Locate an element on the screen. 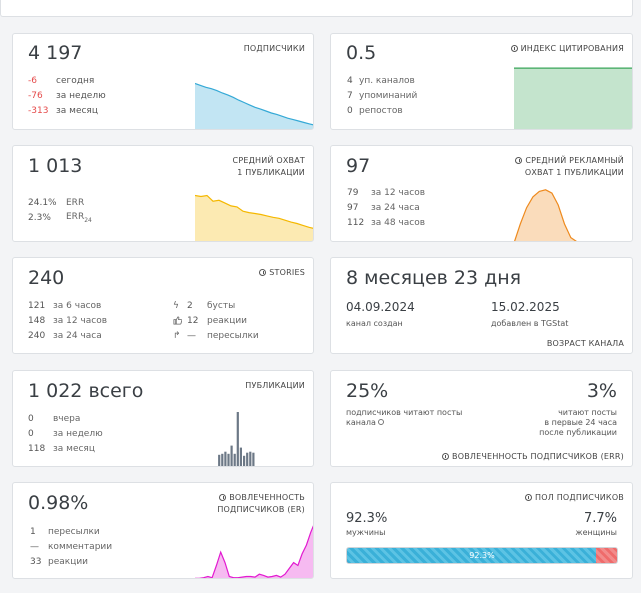 The image size is (641, 593). posts-yesterday-value: 0 is located at coordinates (31, 418).